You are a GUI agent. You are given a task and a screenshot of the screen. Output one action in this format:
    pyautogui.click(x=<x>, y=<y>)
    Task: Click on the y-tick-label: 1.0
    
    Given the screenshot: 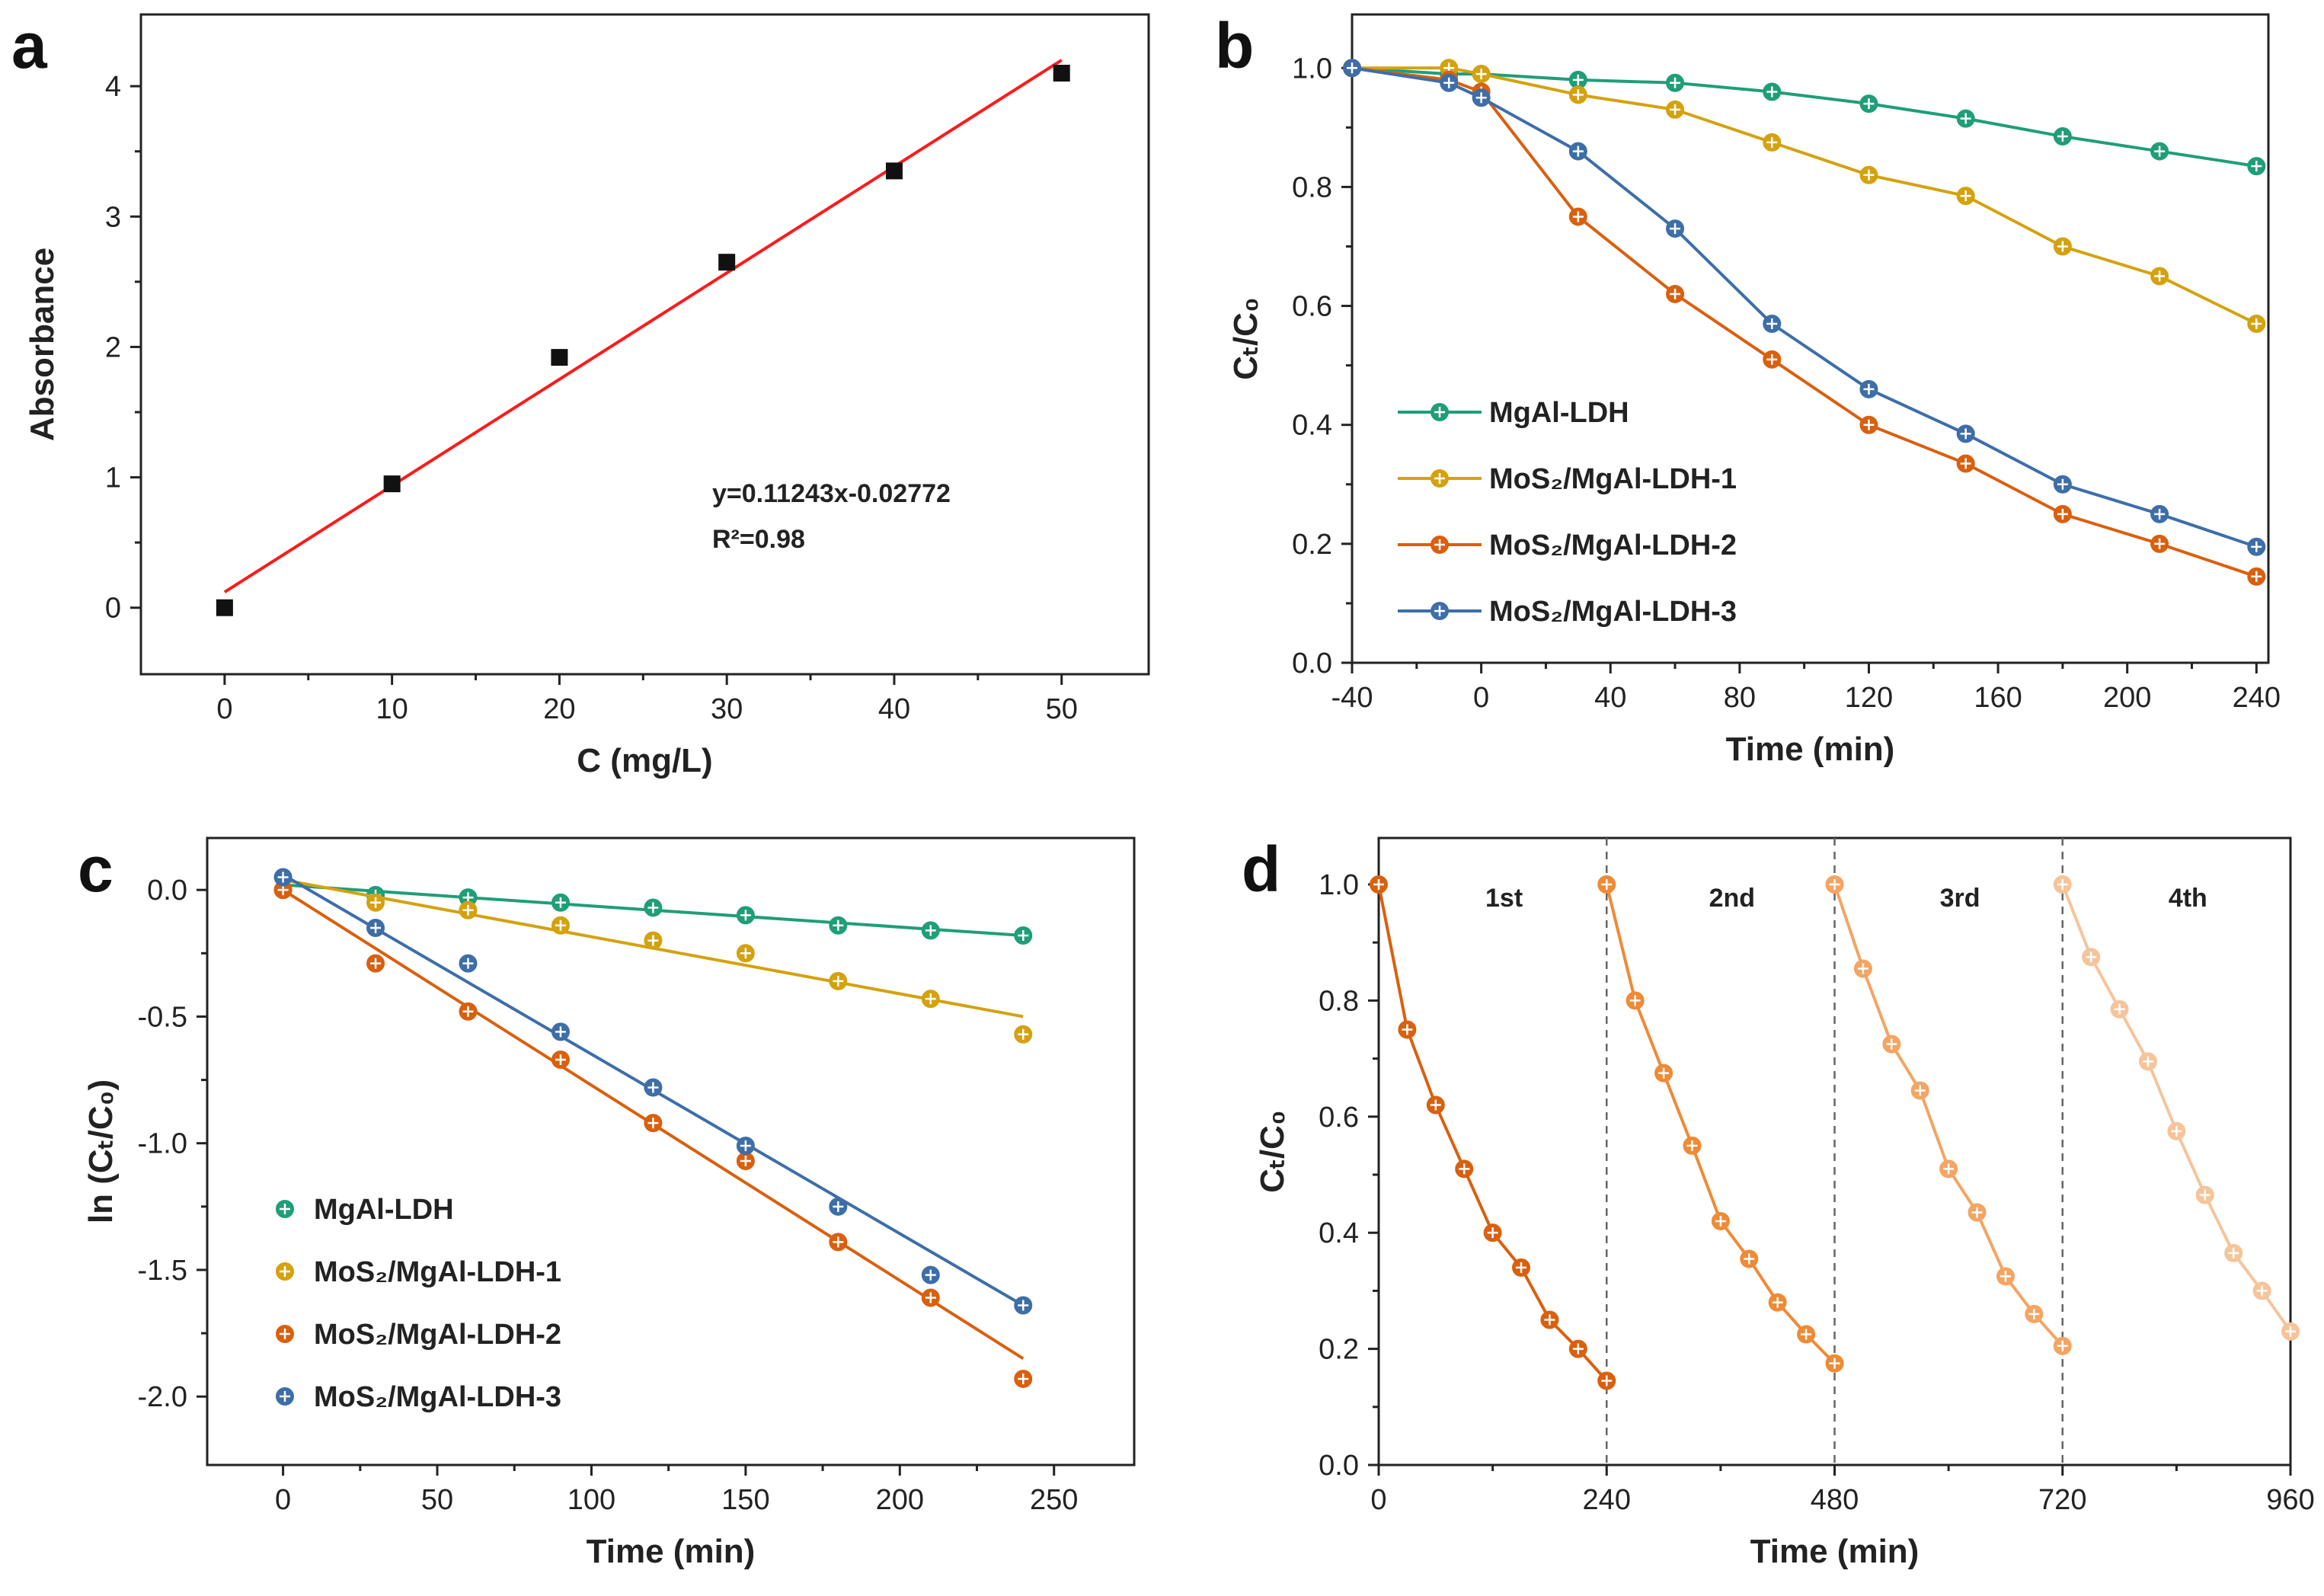 What is the action you would take?
    pyautogui.click(x=1312, y=69)
    